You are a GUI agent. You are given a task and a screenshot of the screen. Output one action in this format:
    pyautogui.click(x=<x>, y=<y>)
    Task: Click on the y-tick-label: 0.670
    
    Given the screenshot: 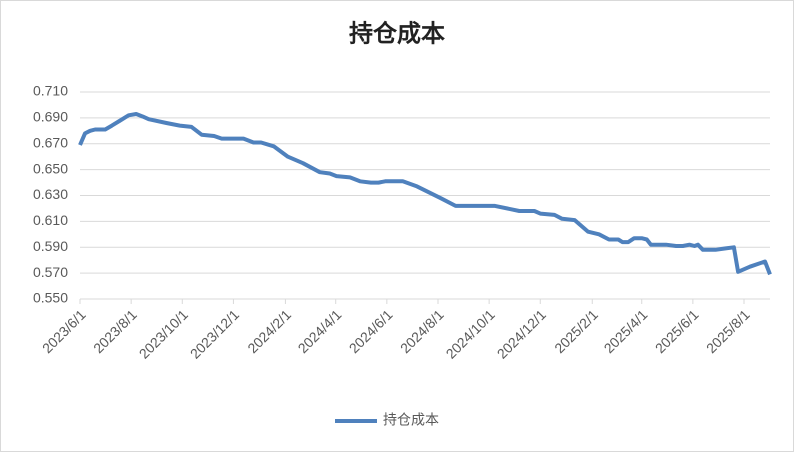 What is the action you would take?
    pyautogui.click(x=50, y=142)
    